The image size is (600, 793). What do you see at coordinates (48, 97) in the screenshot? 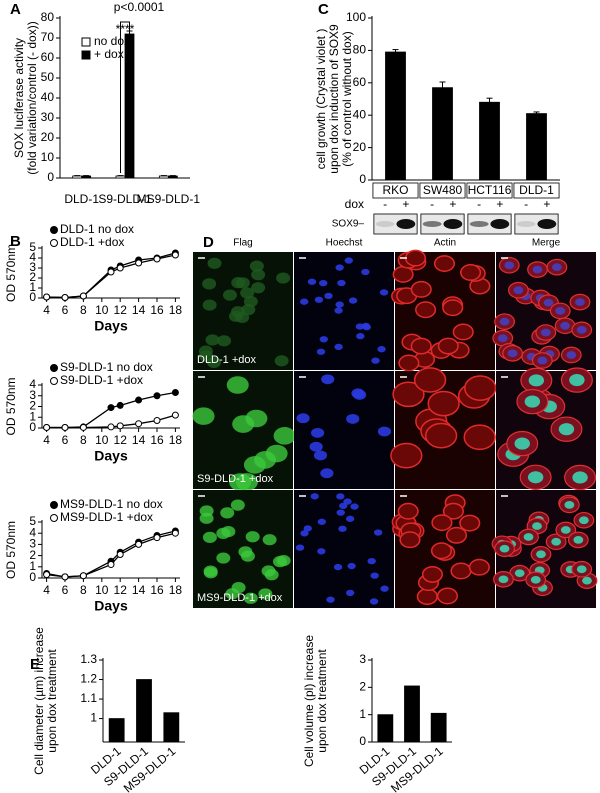
I see `y-tick-label: 40` at bounding box center [48, 97].